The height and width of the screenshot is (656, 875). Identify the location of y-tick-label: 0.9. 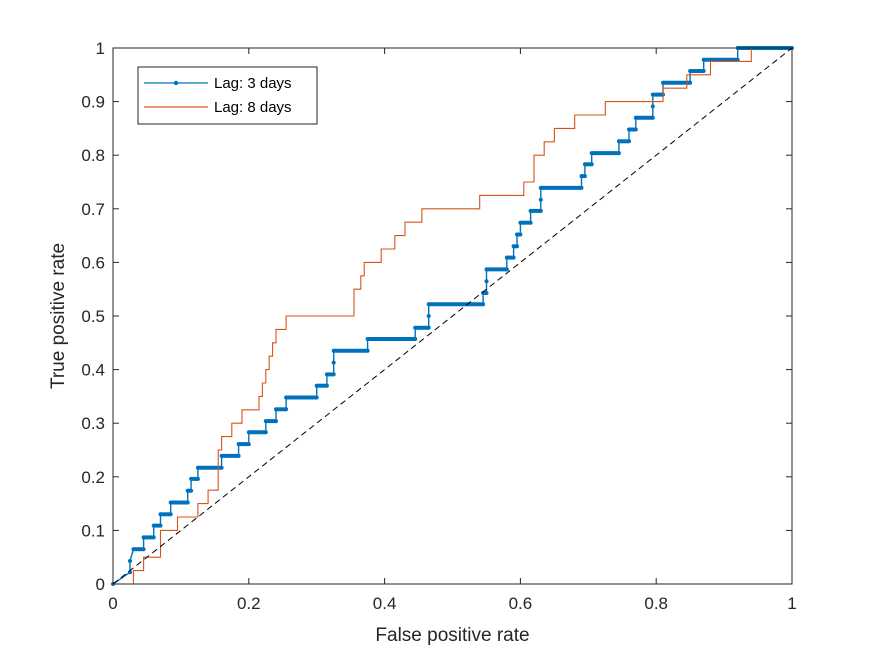
(93, 102).